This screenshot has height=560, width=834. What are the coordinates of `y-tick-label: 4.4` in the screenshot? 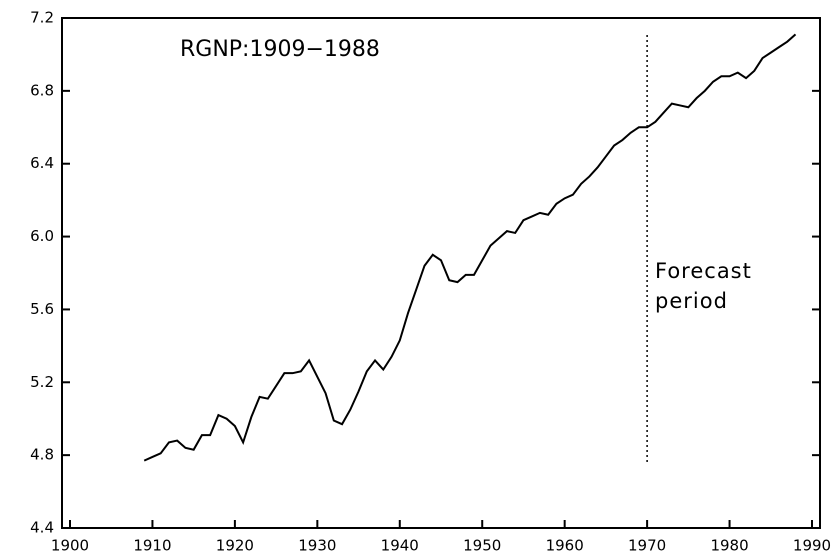 It's located at (42, 528).